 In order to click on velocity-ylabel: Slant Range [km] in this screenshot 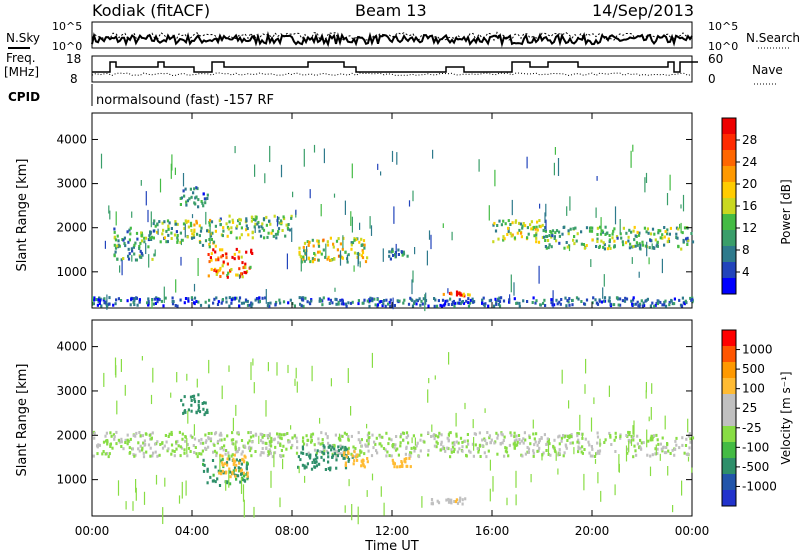, I will do `click(22, 420)`.